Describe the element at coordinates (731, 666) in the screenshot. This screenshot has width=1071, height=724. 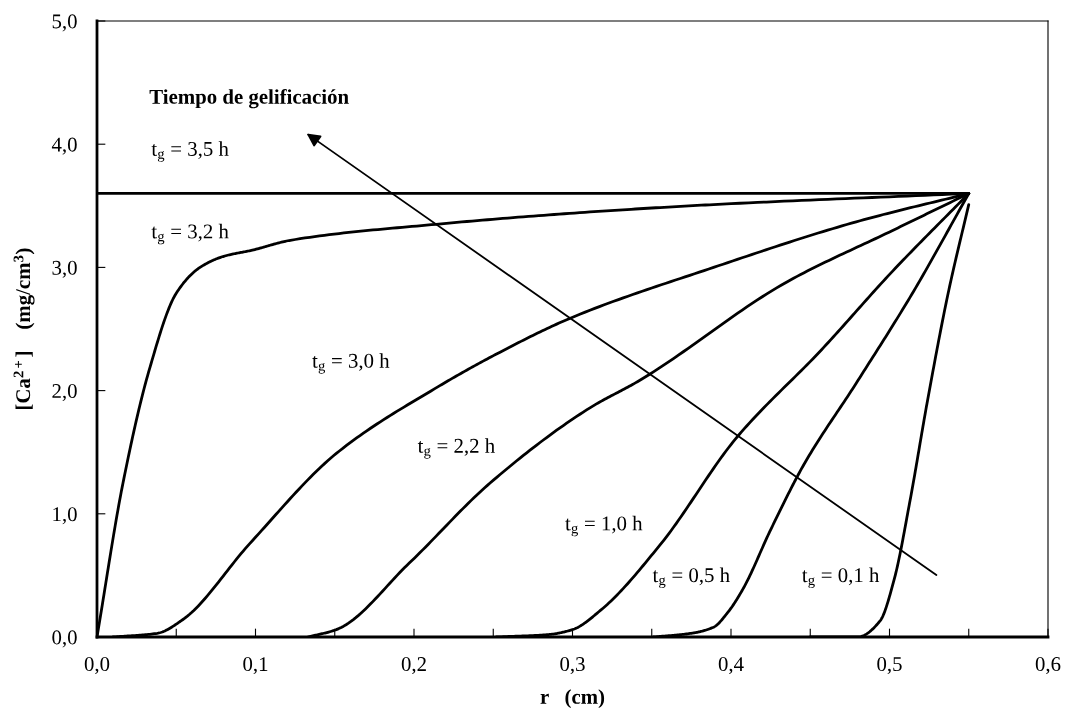
I see `x-tick-label: 0,4` at that location.